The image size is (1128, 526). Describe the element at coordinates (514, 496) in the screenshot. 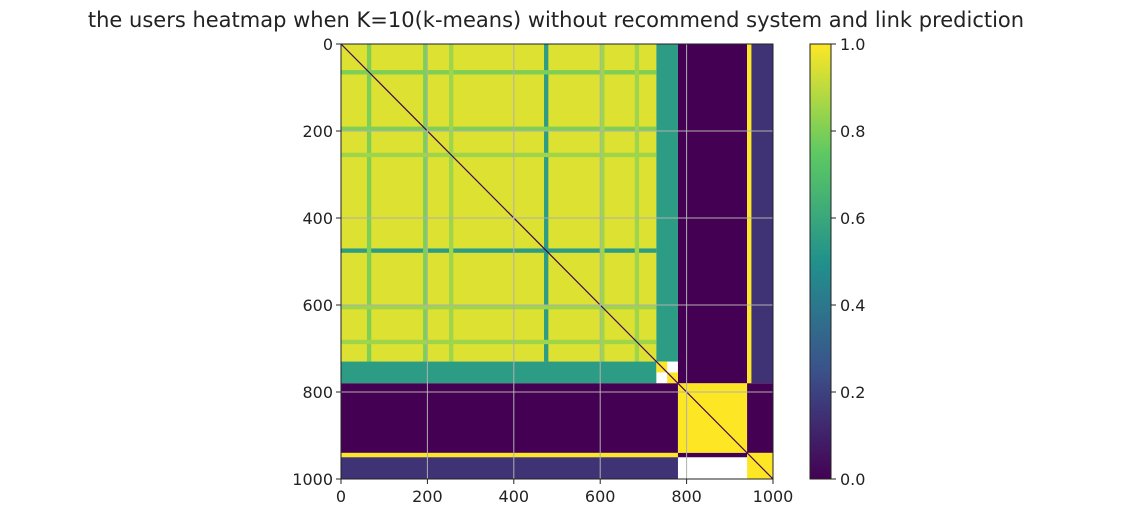

I see `x-tick-label: 400` at that location.